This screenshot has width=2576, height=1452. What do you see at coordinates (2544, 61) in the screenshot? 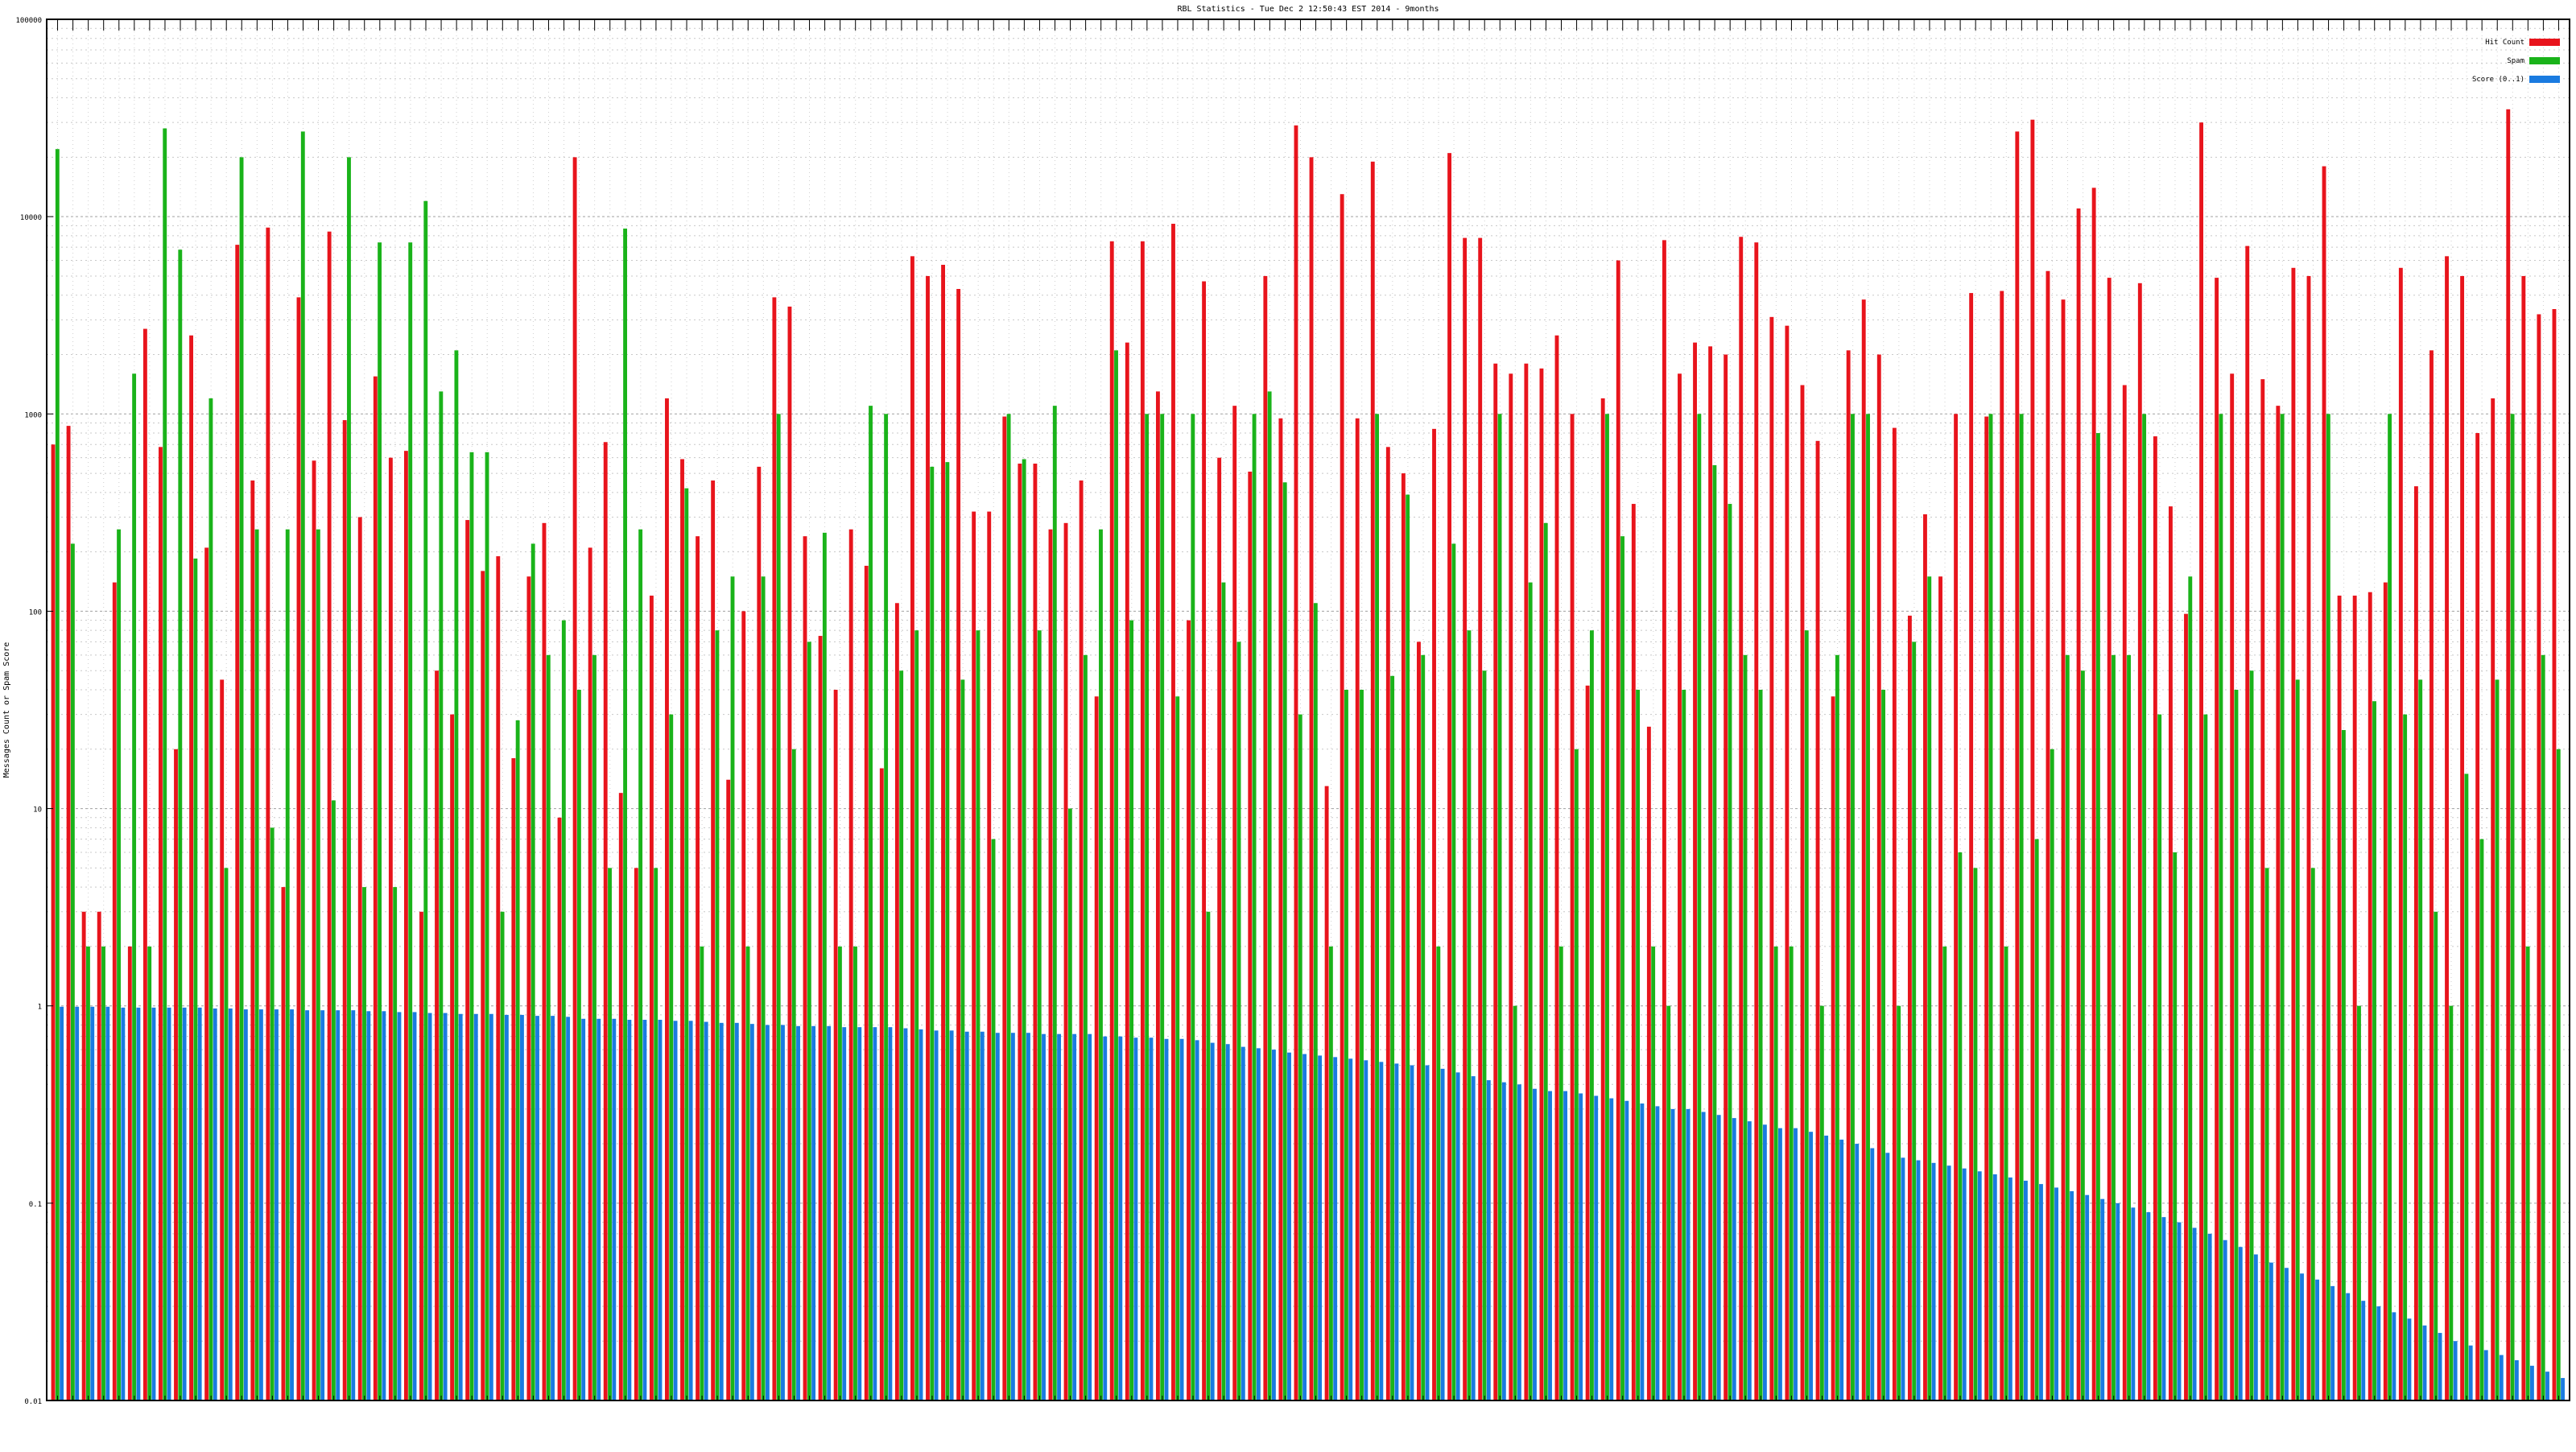
I see `legend-swatch-spam` at bounding box center [2544, 61].